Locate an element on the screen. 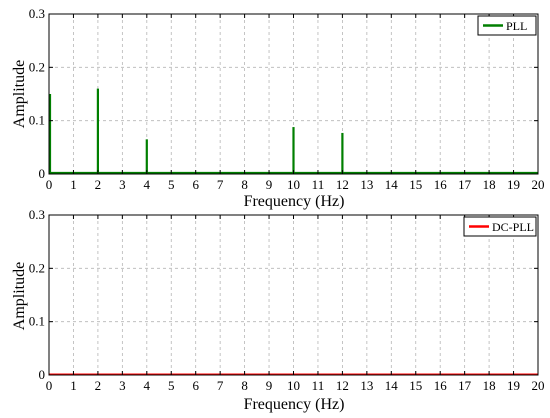 This screenshot has height=418, width=550. legend: PLL is located at coordinates (507, 25).